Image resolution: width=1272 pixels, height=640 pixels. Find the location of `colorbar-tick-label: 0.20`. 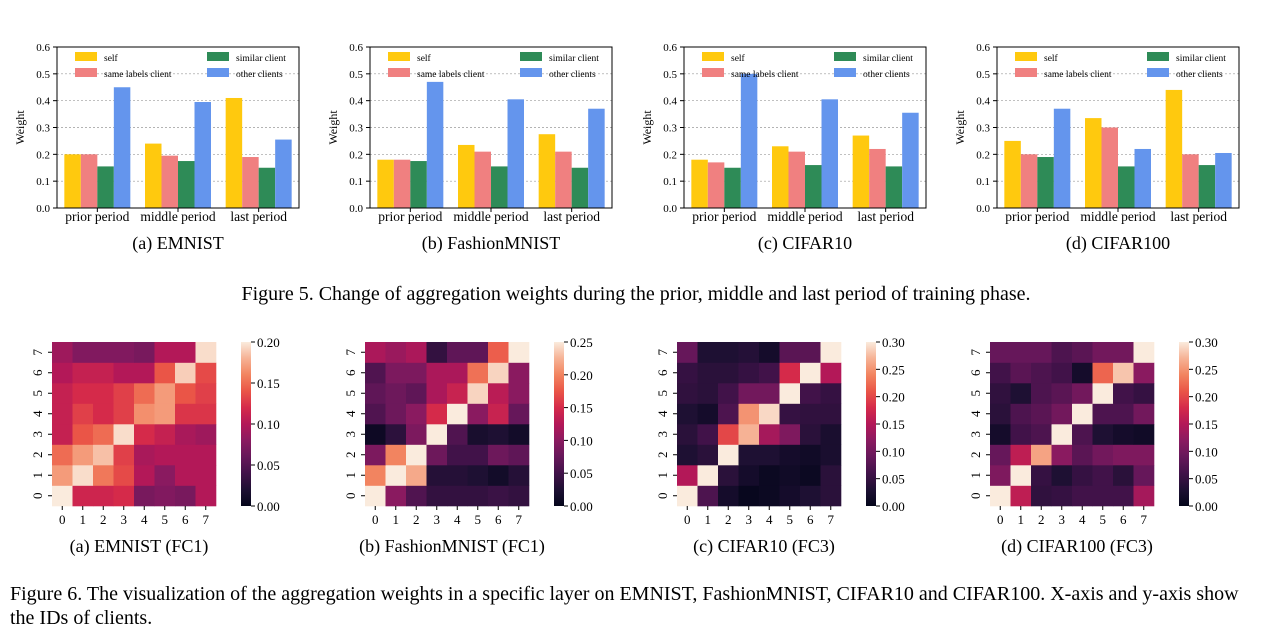

colorbar-tick-label: 0.20 is located at coordinates (268, 342).